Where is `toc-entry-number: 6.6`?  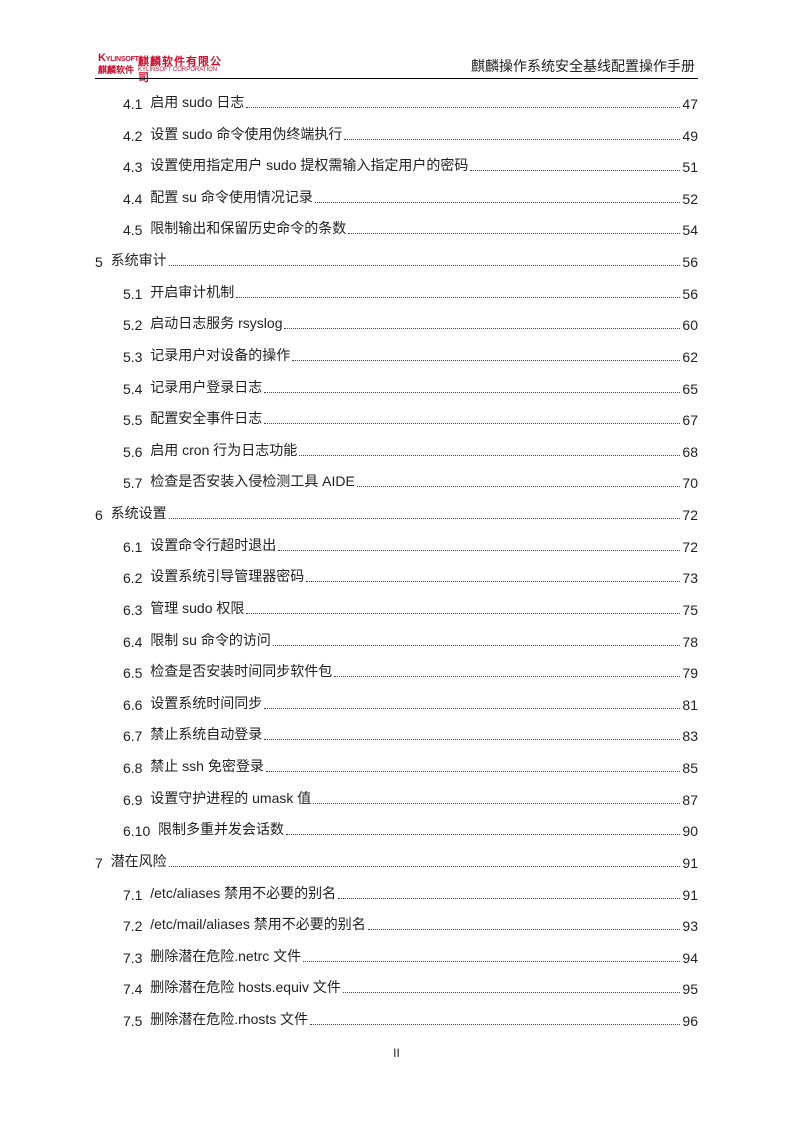 toc-entry-number: 6.6 is located at coordinates (137, 704).